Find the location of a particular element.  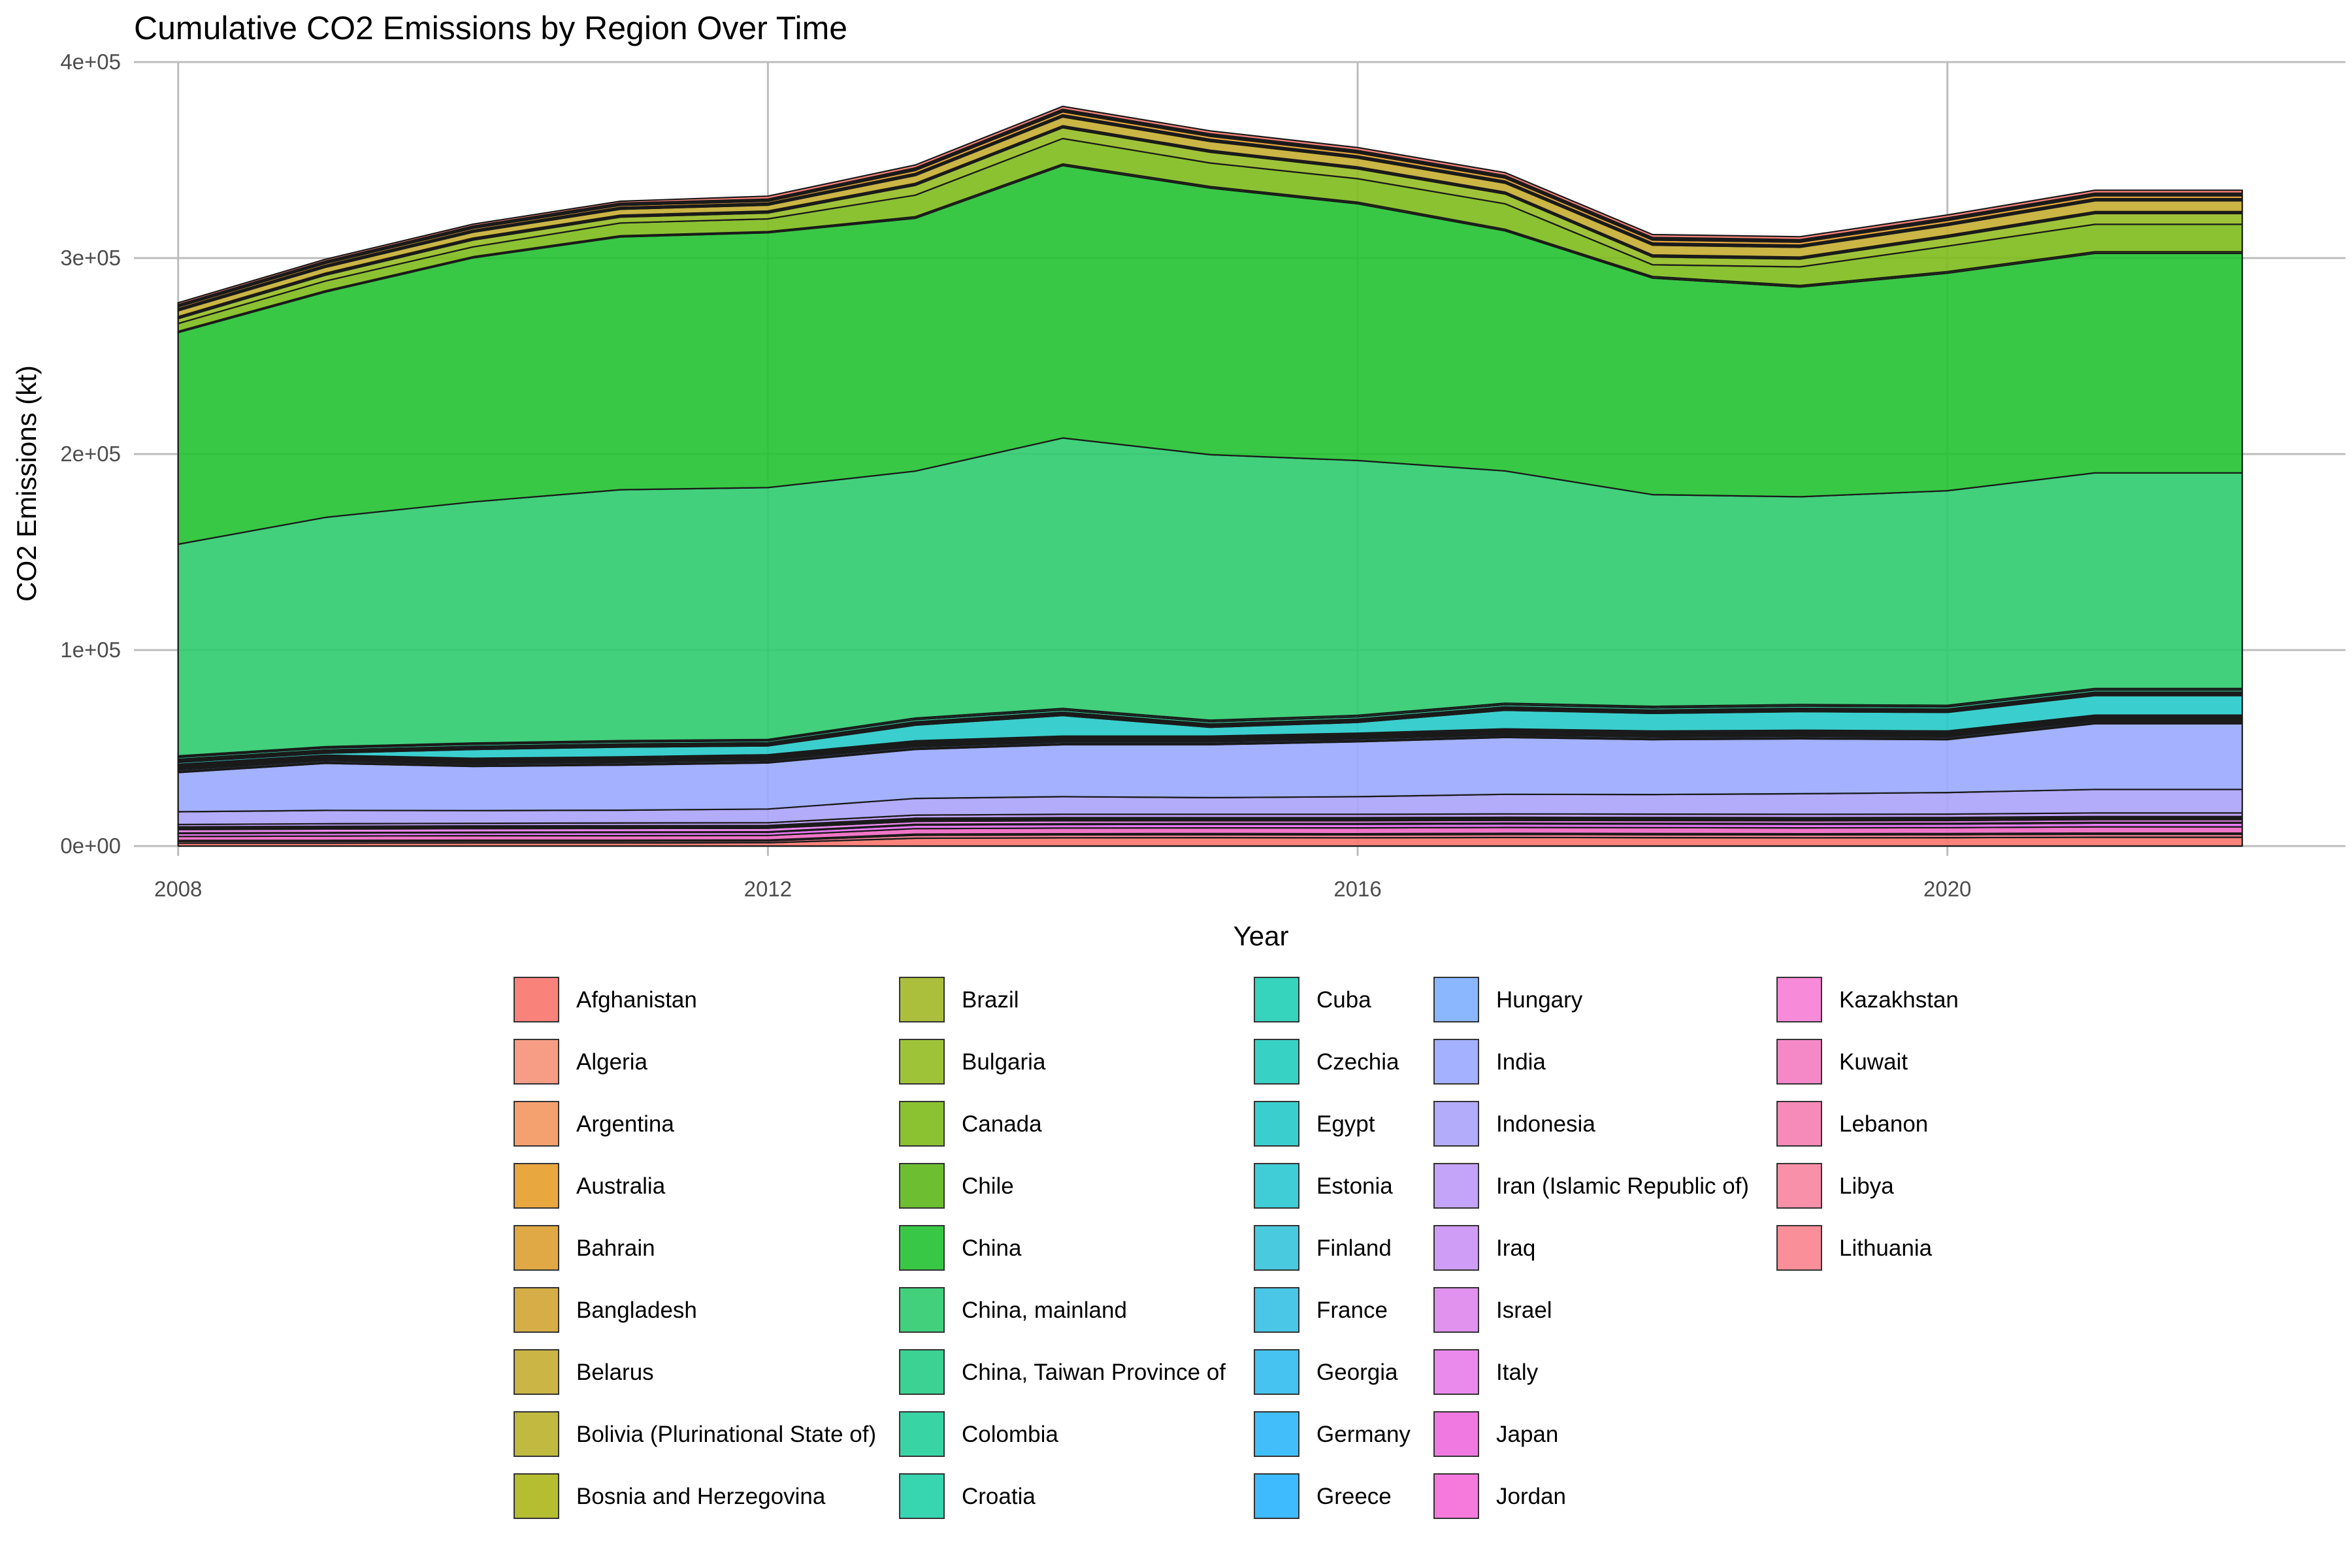

legend-label: China, Taiwan Province of is located at coordinates (1094, 1372).